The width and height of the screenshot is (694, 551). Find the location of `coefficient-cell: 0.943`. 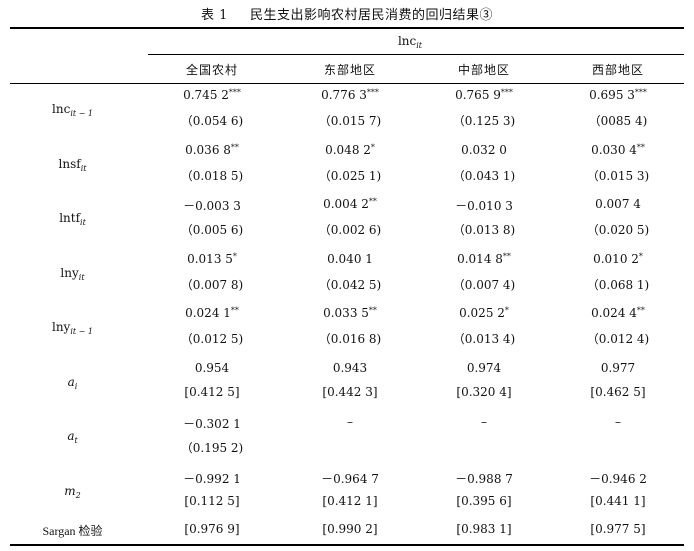

coefficient-cell: 0.943 is located at coordinates (350, 368).